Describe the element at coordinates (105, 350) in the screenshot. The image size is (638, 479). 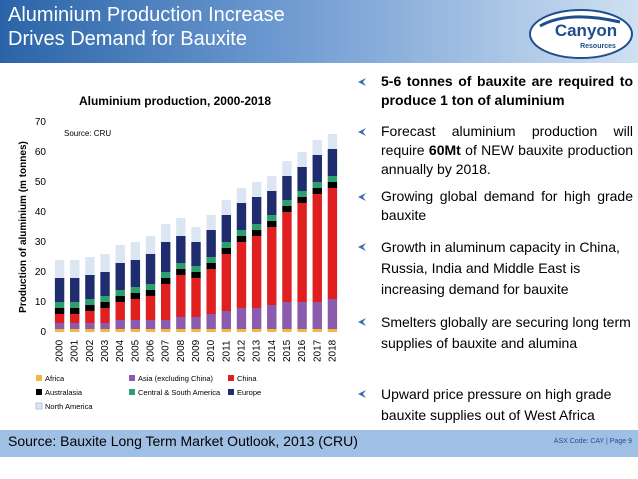
I see `x-tick-label: 2003` at that location.